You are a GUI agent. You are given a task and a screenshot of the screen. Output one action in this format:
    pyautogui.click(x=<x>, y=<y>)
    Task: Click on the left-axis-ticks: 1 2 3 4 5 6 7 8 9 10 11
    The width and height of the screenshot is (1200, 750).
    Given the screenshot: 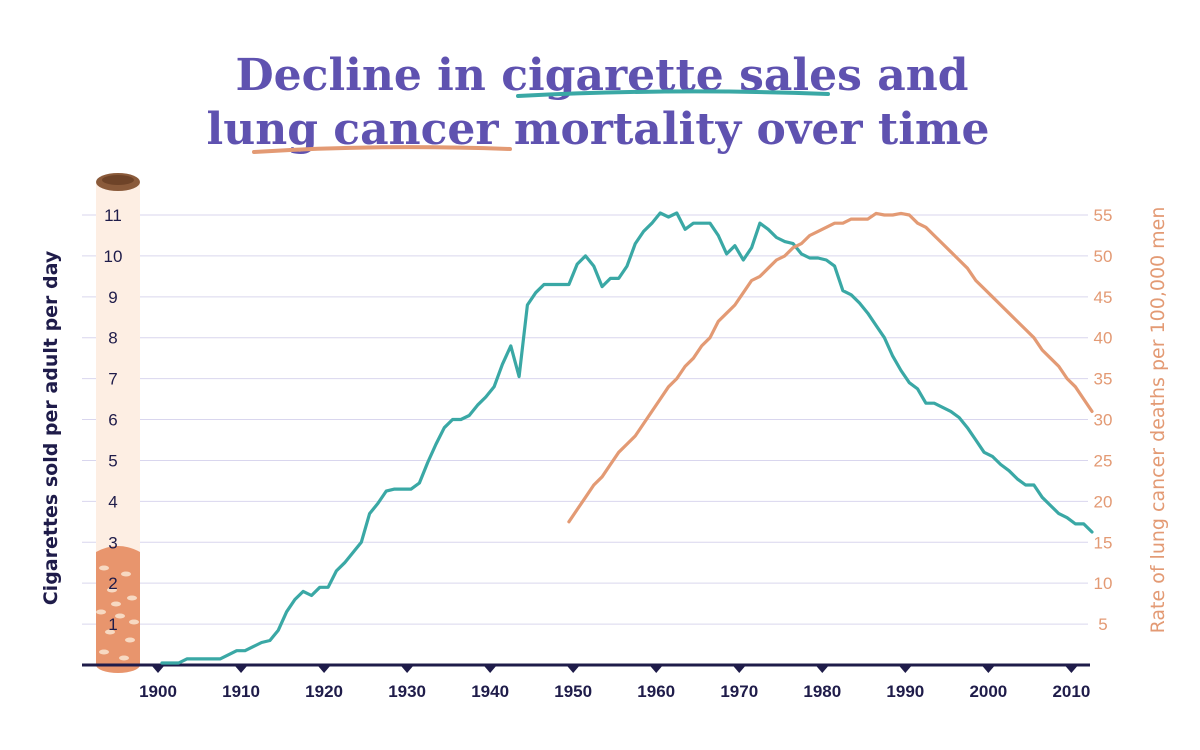 What is the action you would take?
    pyautogui.click(x=113, y=420)
    